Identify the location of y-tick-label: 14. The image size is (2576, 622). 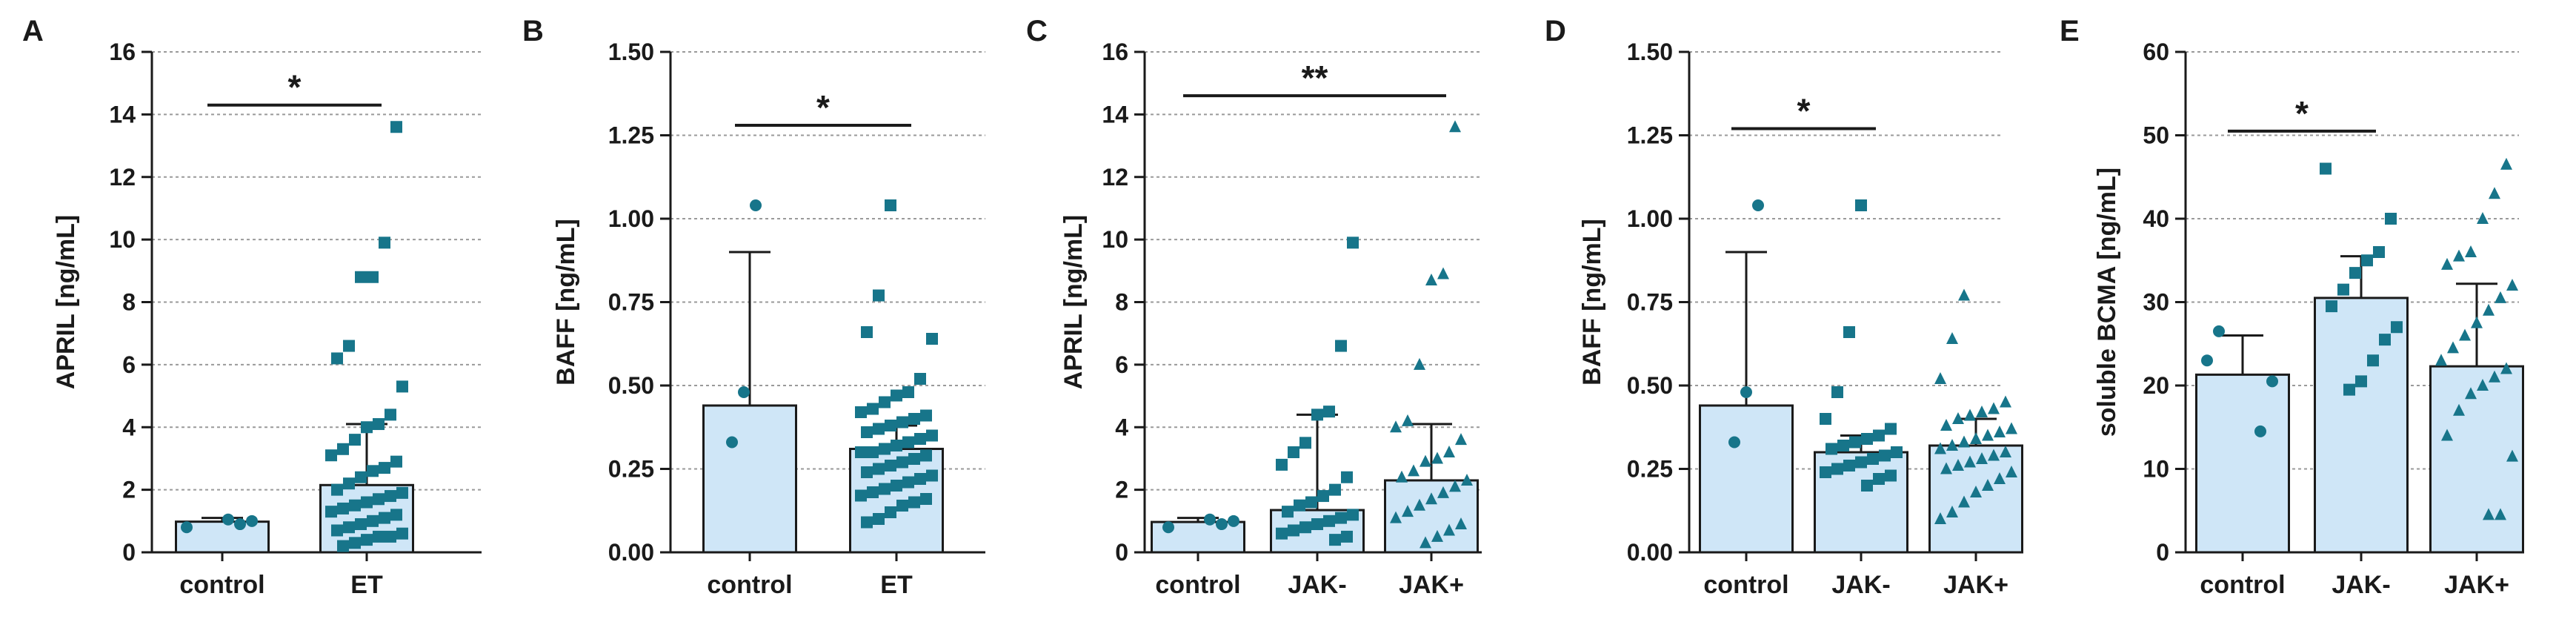
(122, 114).